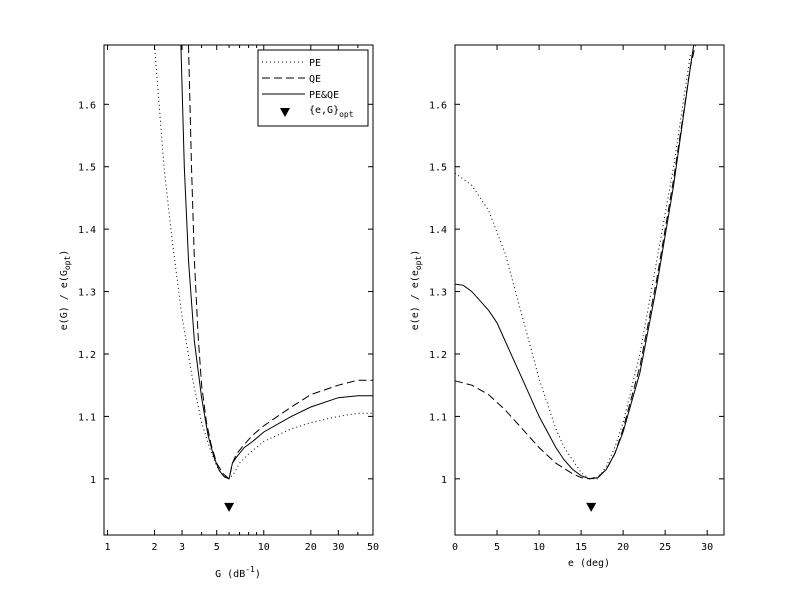  I want to click on right-y-tick-label: 1.4, so click(438, 230).